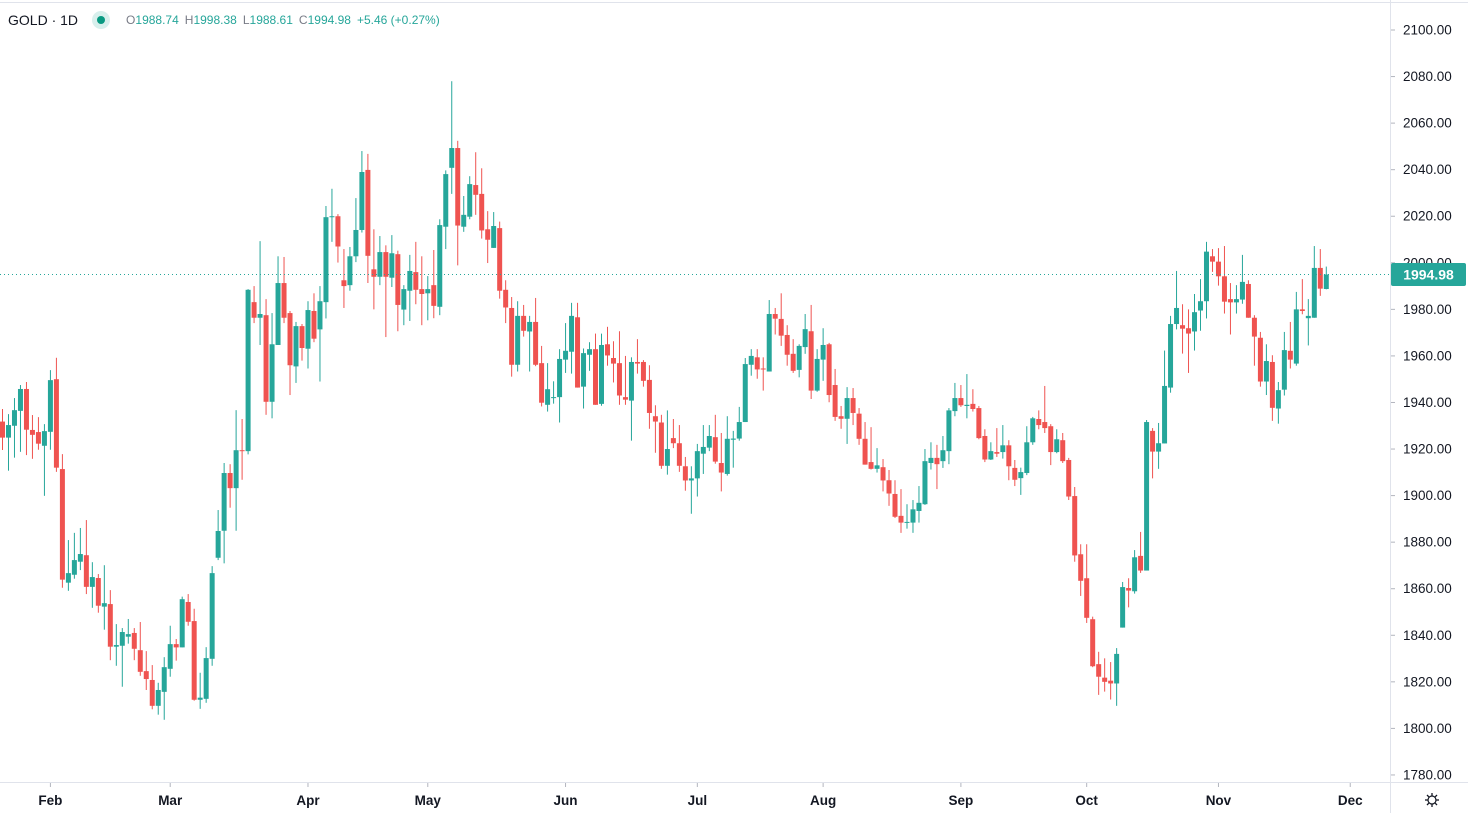  Describe the element at coordinates (1427, 495) in the screenshot. I see `price-tick-label: 1900.00` at that location.